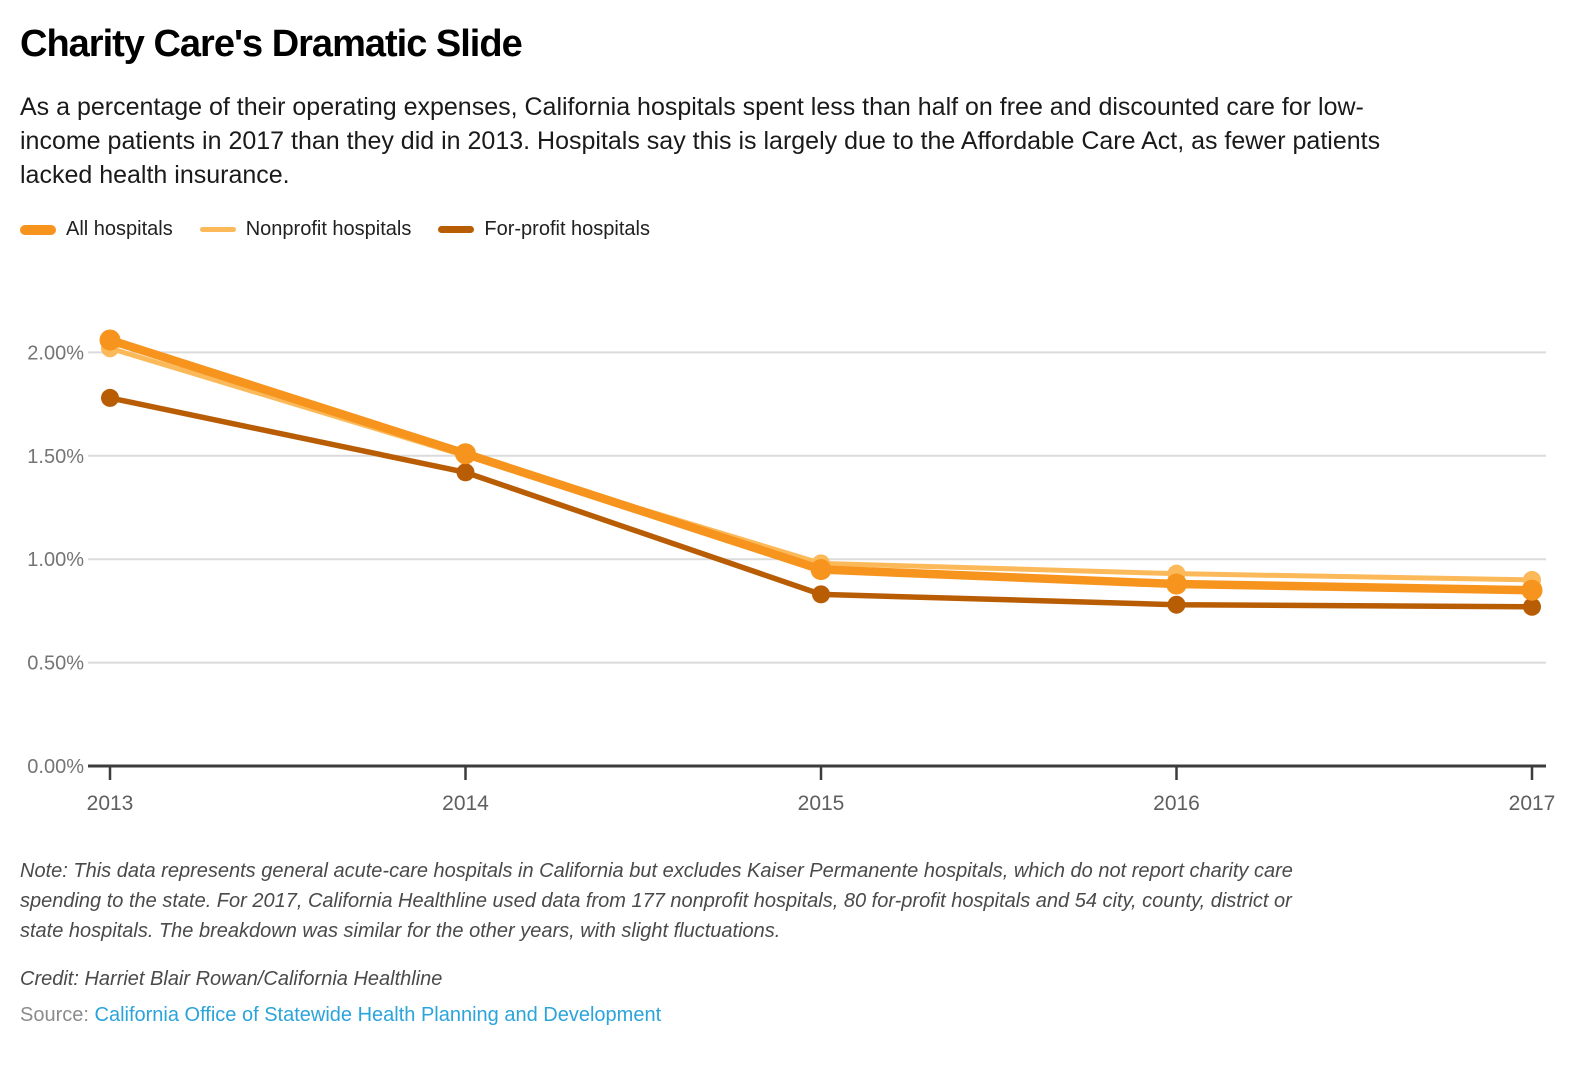  I want to click on legend-swatch-nonprofit, so click(217, 229).